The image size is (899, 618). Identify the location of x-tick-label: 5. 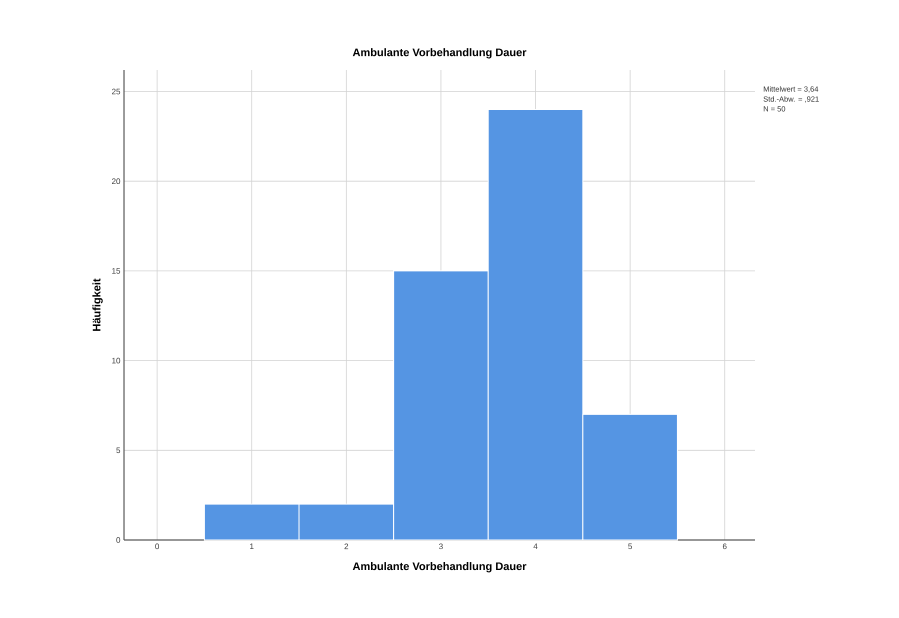
(630, 547).